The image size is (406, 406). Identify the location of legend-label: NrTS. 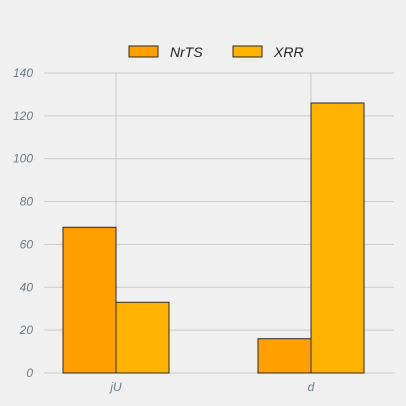
(186, 52).